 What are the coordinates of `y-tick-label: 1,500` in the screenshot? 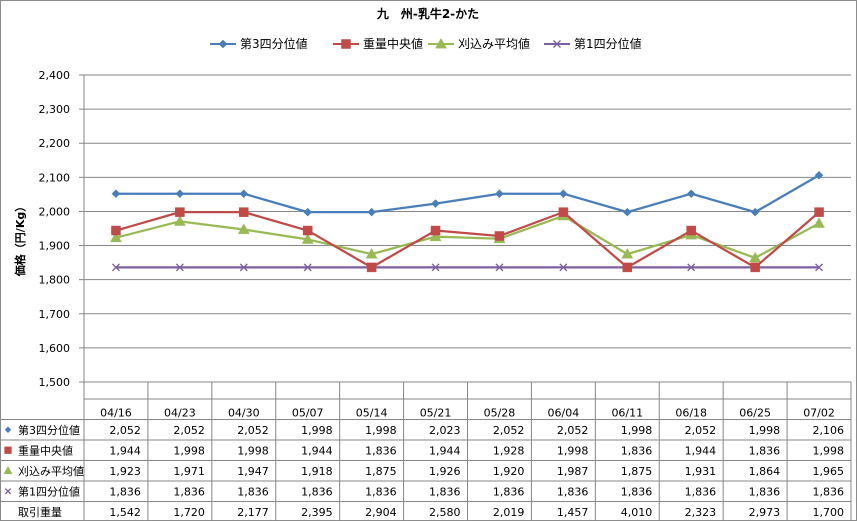 It's located at (55, 382).